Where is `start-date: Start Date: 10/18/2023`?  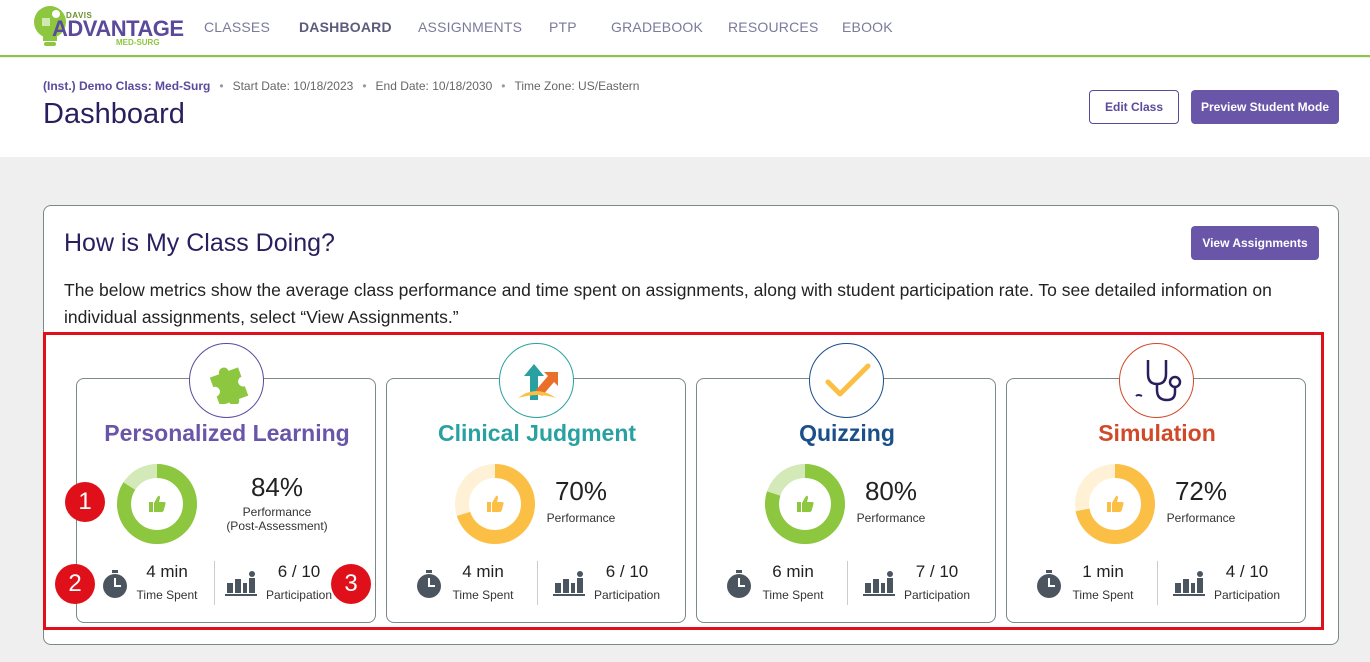 start-date: Start Date: 10/18/2023 is located at coordinates (293, 86).